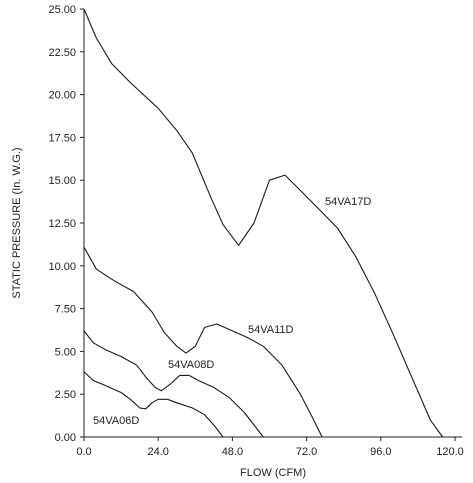 The width and height of the screenshot is (473, 483). Describe the element at coordinates (83, 452) in the screenshot. I see `x-tick-label: 0.0` at that location.